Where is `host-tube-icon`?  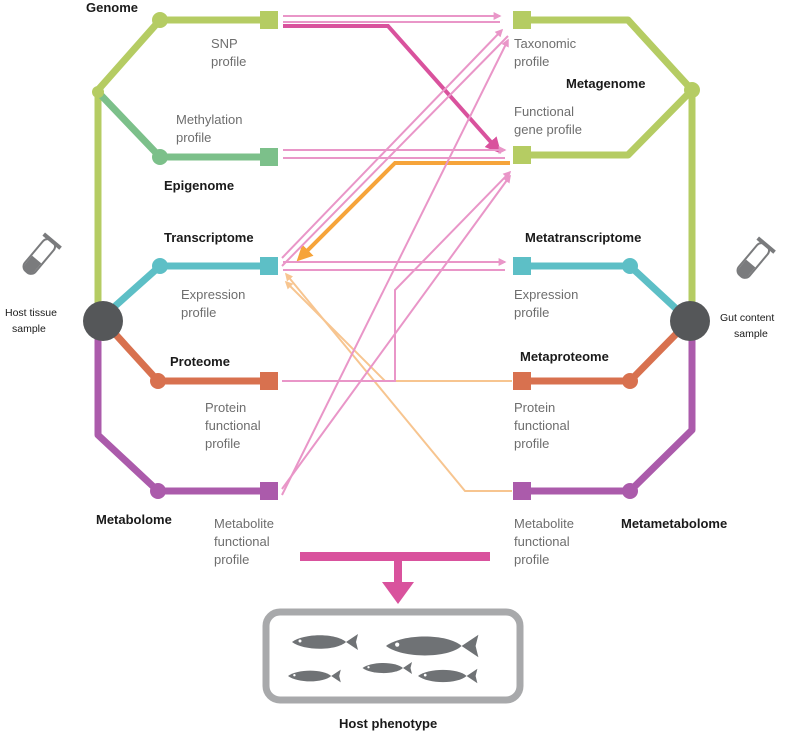 host-tube-icon is located at coordinates (42, 253).